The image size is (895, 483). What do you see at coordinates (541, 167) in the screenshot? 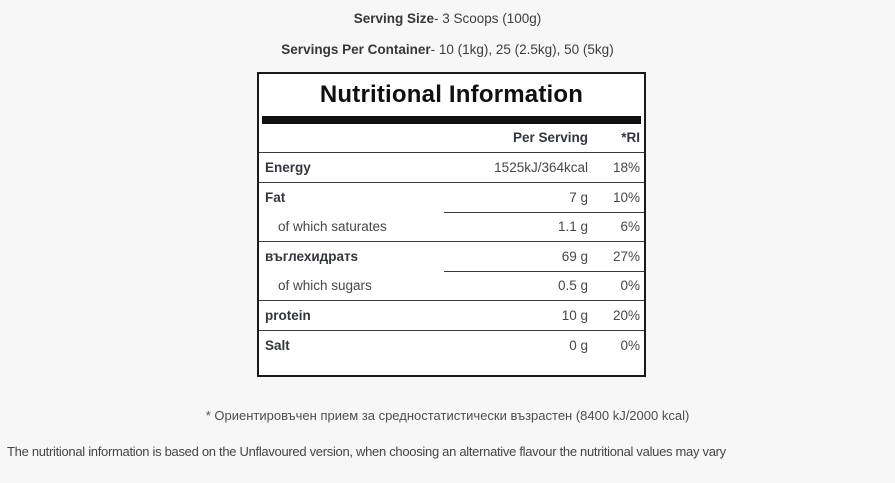
I see `row-per-serving-value: 1525kJ/364kcal` at bounding box center [541, 167].